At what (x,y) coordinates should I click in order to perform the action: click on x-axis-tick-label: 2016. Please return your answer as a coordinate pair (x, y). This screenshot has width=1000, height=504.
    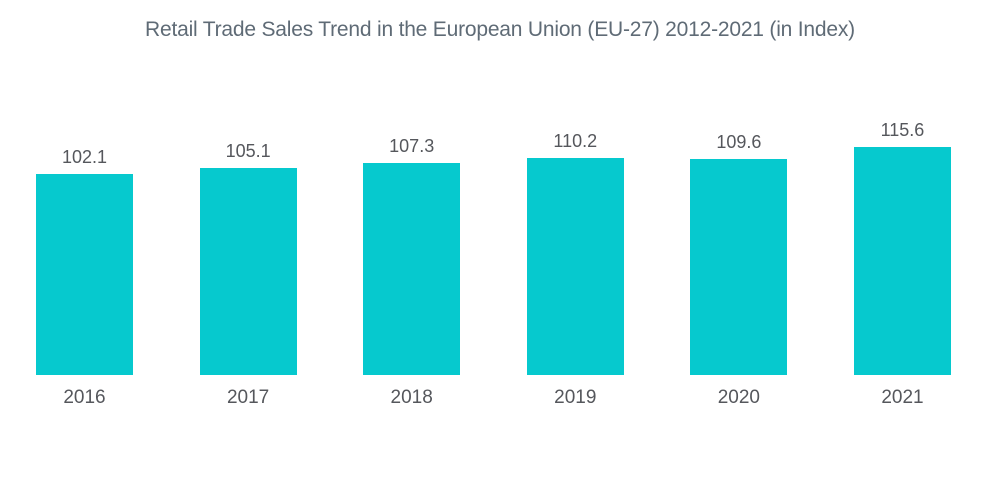
    Looking at the image, I should click on (84, 397).